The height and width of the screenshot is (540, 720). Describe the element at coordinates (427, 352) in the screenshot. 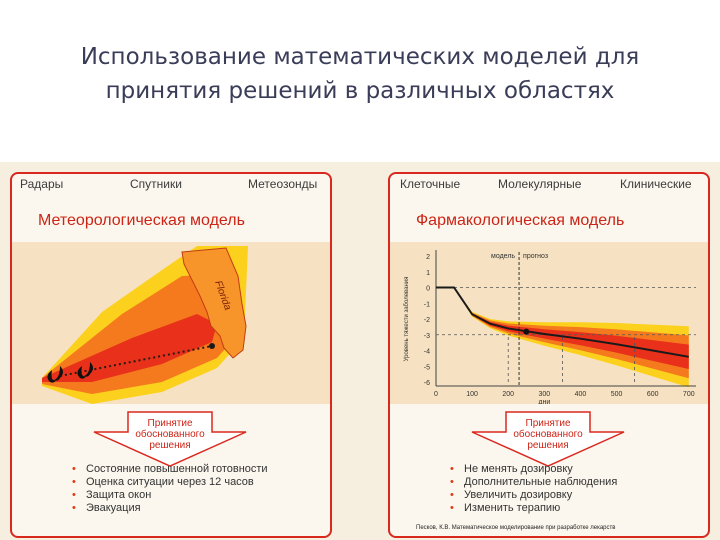

I see `y-tick-label: -4` at that location.